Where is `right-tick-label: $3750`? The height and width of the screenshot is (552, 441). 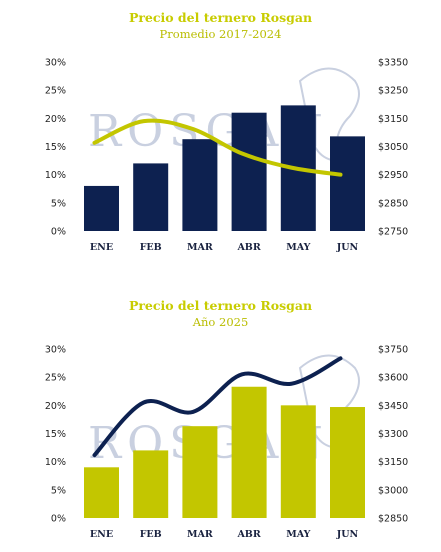 right-tick-label: $3750 is located at coordinates (393, 350).